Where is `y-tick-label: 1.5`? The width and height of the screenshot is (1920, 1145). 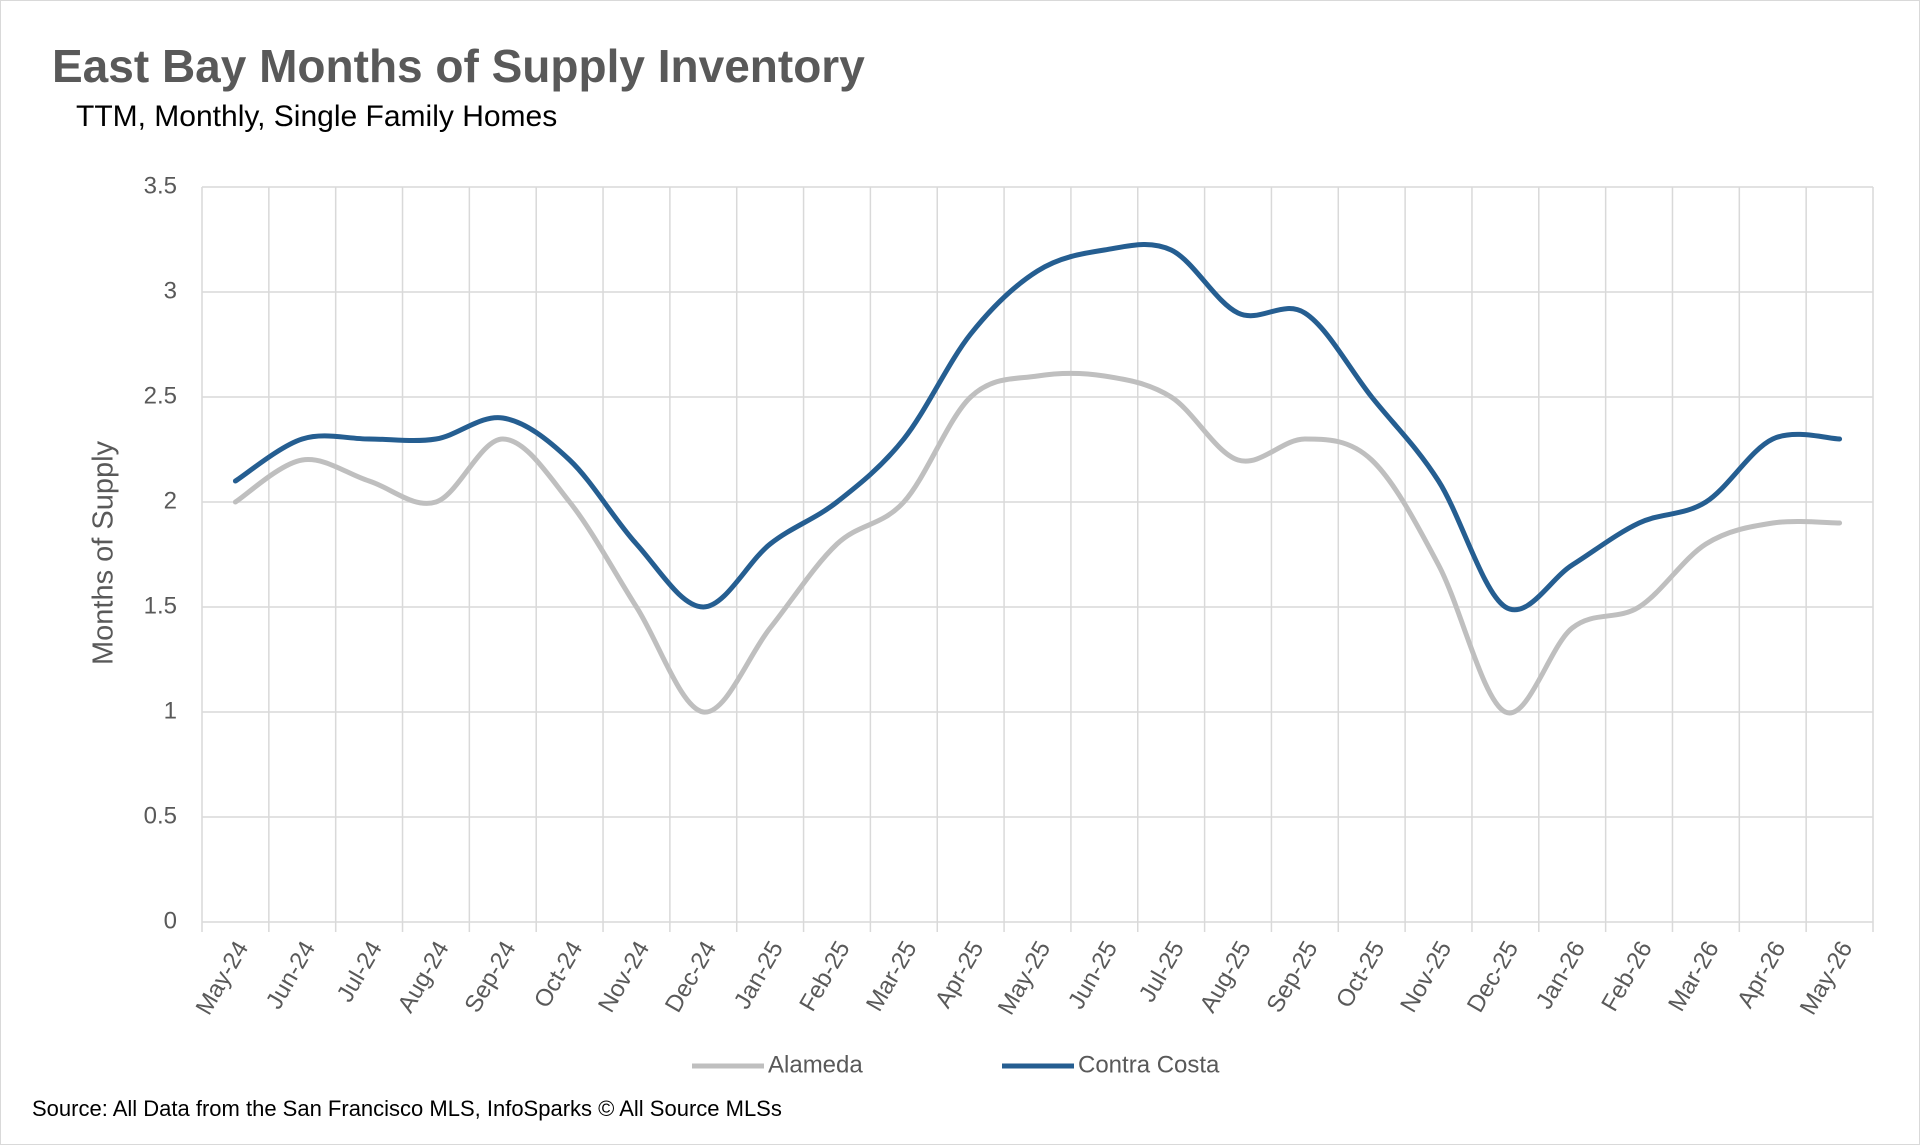 y-tick-label: 1.5 is located at coordinates (160, 605).